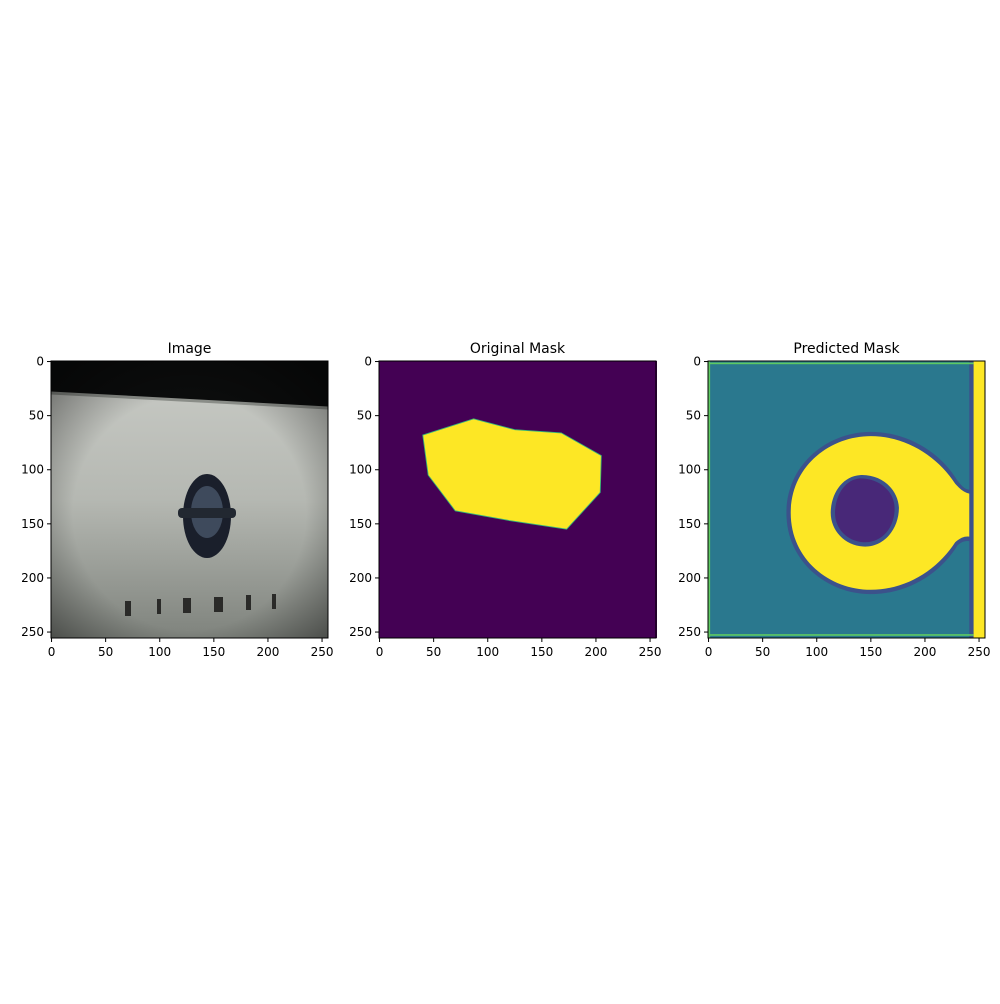 The width and height of the screenshot is (1000, 1004). I want to click on panel-title: Image, so click(190, 349).